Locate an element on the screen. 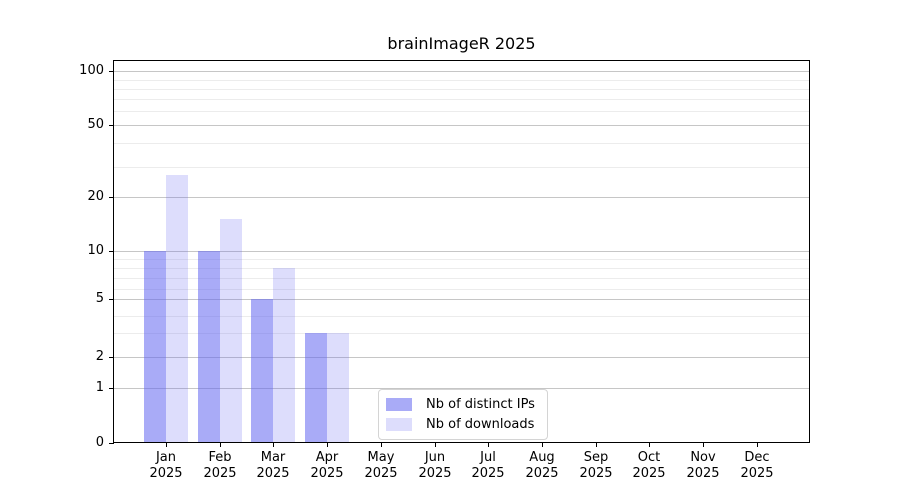 This screenshot has height=500, width=900. x-tick-label-mar: Mar 2025 is located at coordinates (273, 466).